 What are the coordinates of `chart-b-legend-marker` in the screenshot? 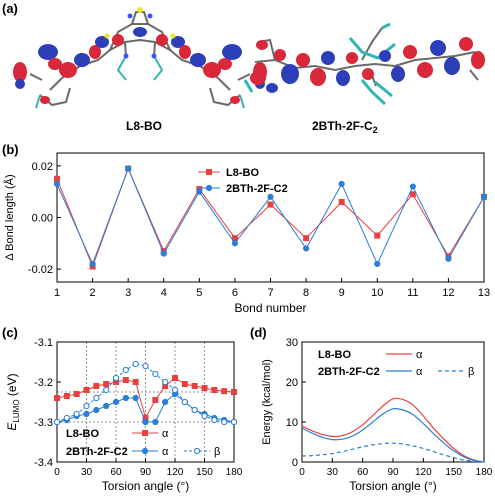 It's located at (209, 172).